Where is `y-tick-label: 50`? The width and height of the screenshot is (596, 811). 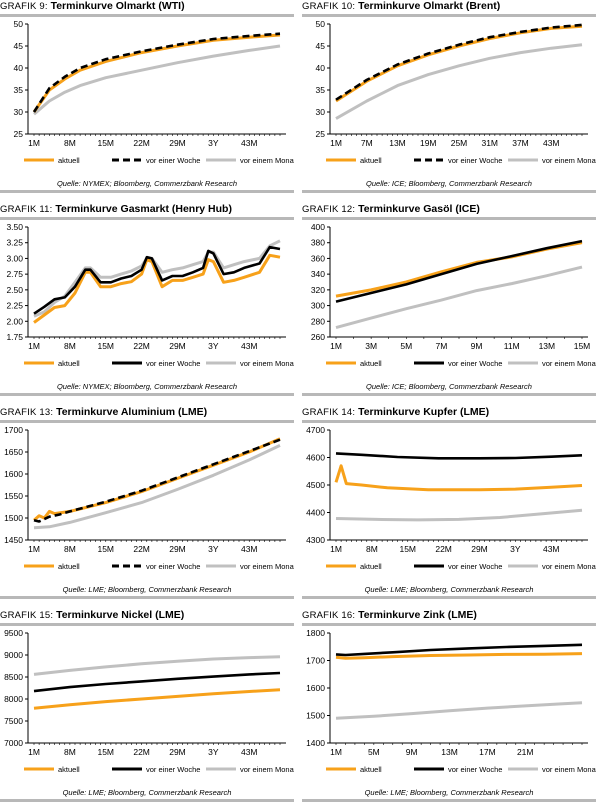 y-tick-label: 50 is located at coordinates (321, 24).